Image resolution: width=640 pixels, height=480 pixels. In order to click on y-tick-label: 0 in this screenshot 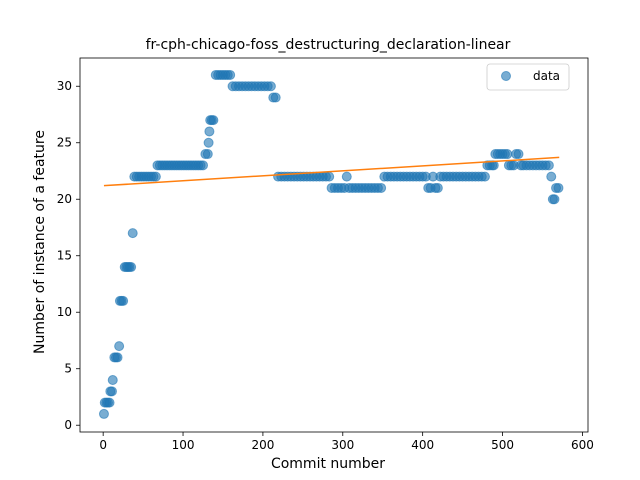, I will do `click(68, 425)`.